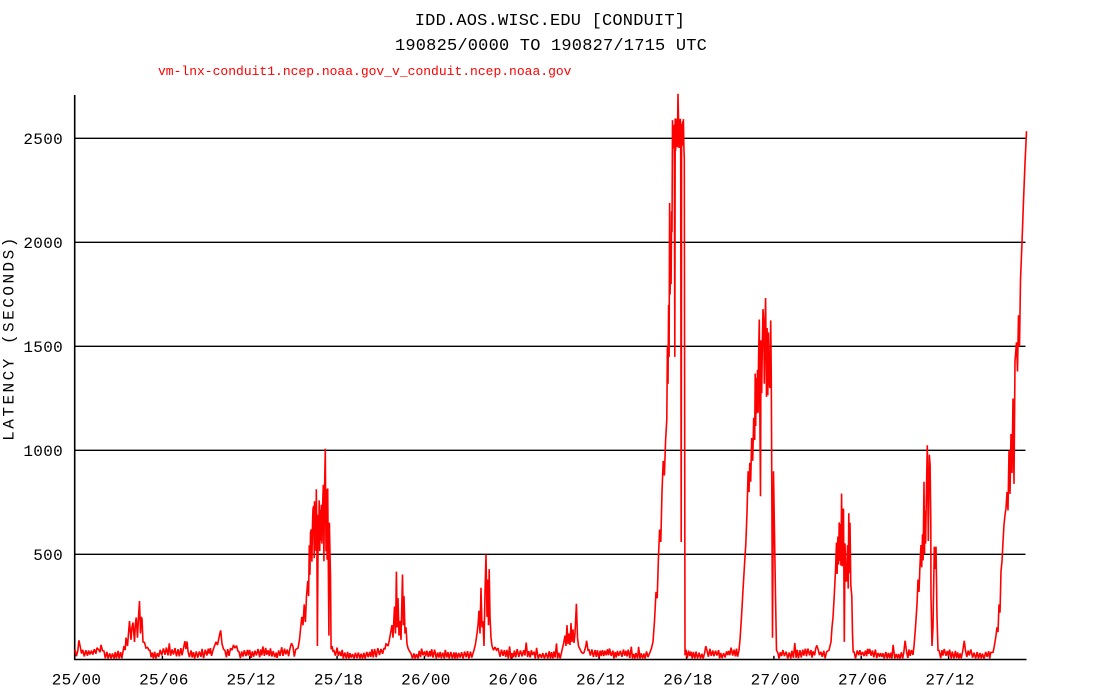 The height and width of the screenshot is (700, 1100). What do you see at coordinates (688, 681) in the screenshot?
I see `svg-text: 26/18` at bounding box center [688, 681].